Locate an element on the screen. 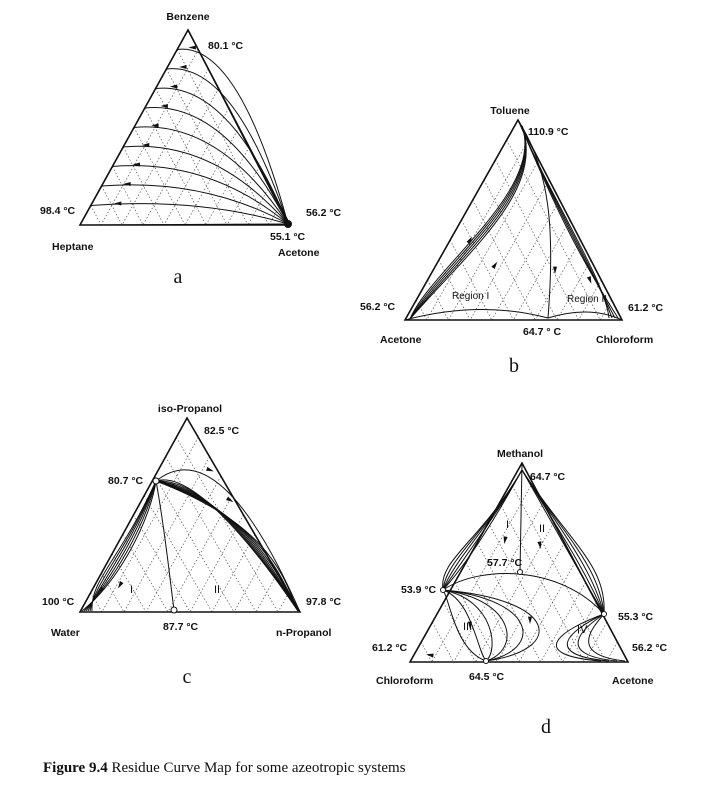 This screenshot has width=715, height=789. panel-letter-d: d is located at coordinates (546, 727).